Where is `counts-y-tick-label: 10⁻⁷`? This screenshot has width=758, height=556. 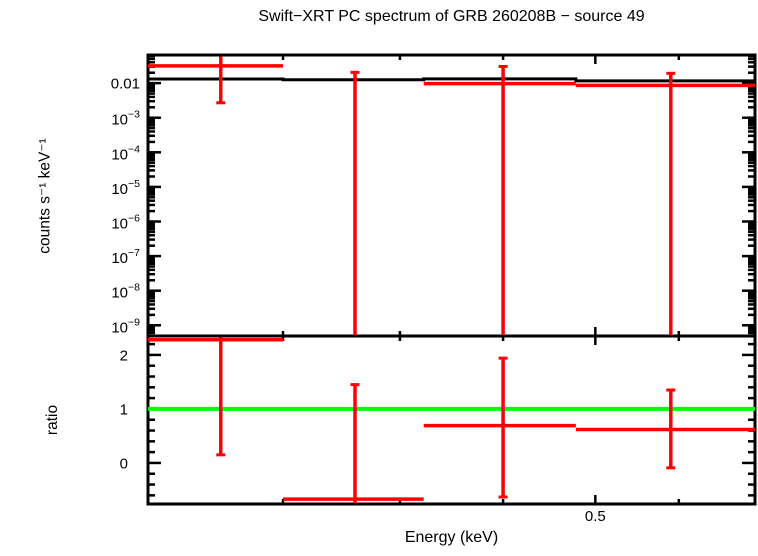 counts-y-tick-label: 10⁻⁷ is located at coordinates (125, 257).